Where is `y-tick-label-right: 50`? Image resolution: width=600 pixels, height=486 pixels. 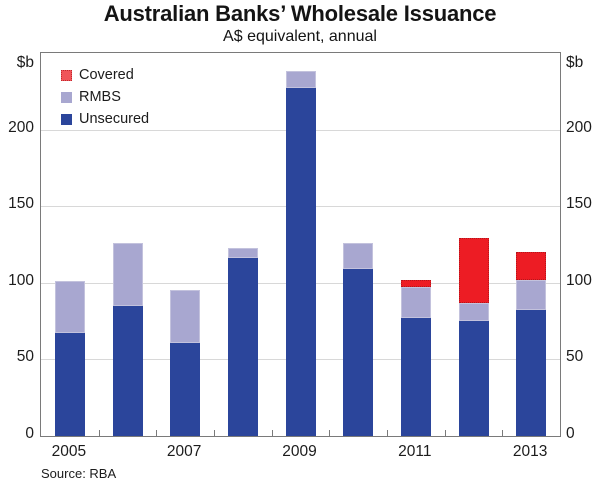 y-tick-label-right: 50 is located at coordinates (575, 357).